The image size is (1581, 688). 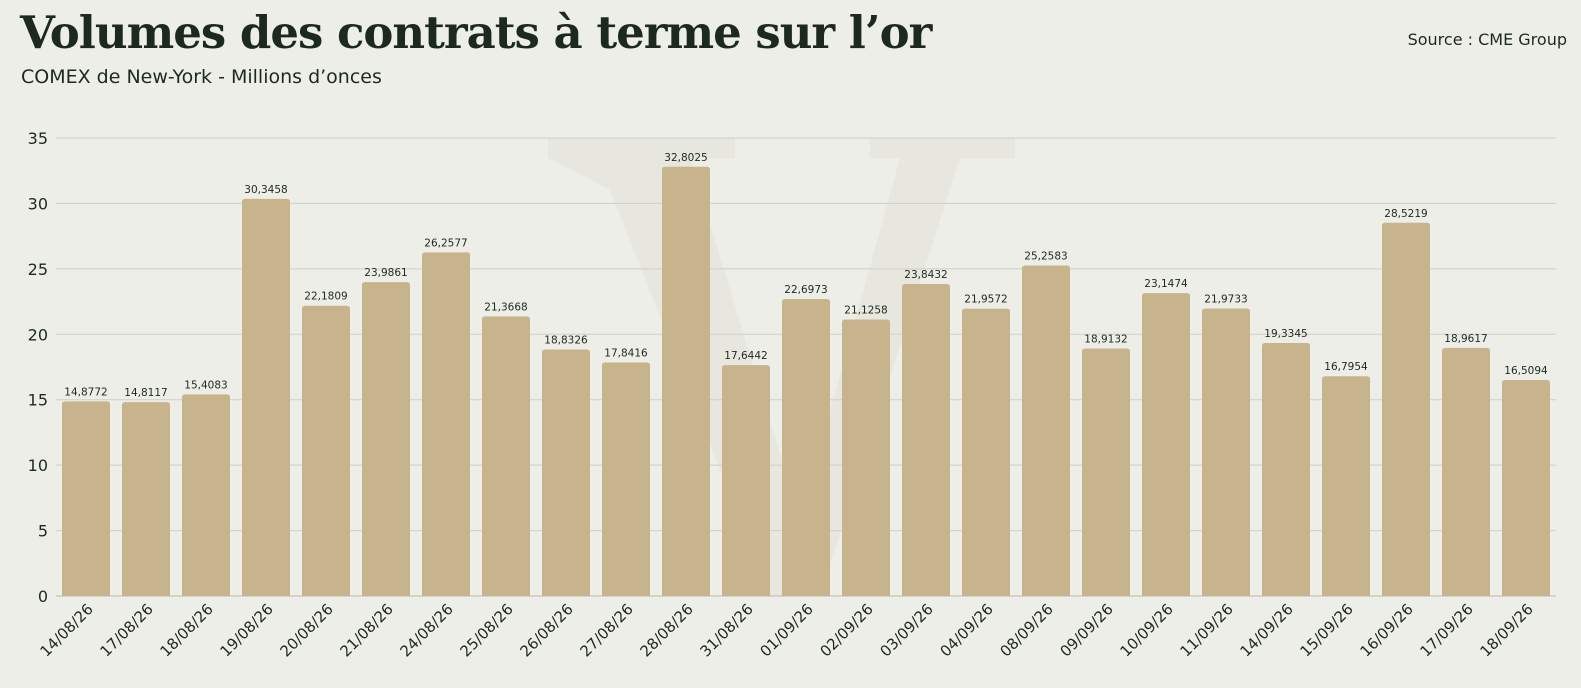 What do you see at coordinates (726, 630) in the screenshot?
I see `x-tick-label: 31/08/26` at bounding box center [726, 630].